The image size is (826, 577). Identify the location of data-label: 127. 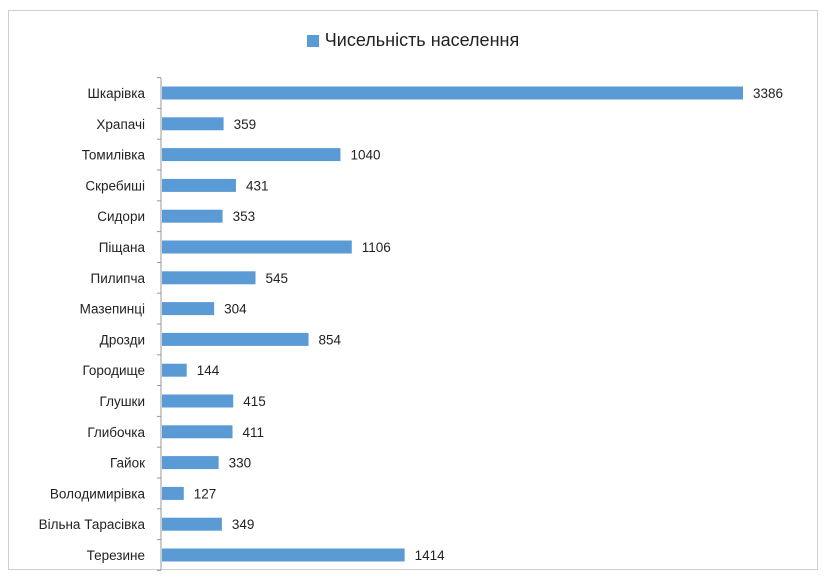
(205, 493).